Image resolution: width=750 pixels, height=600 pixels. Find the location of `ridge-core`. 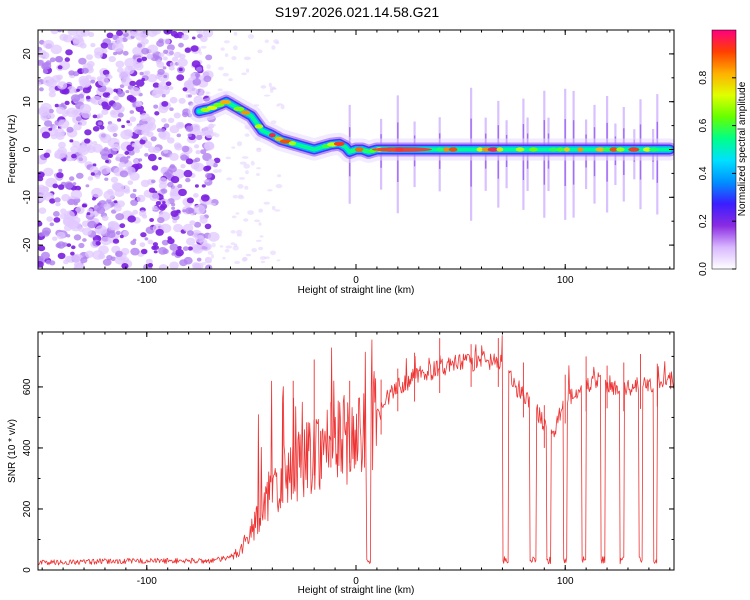

ridge-core is located at coordinates (402, 149).